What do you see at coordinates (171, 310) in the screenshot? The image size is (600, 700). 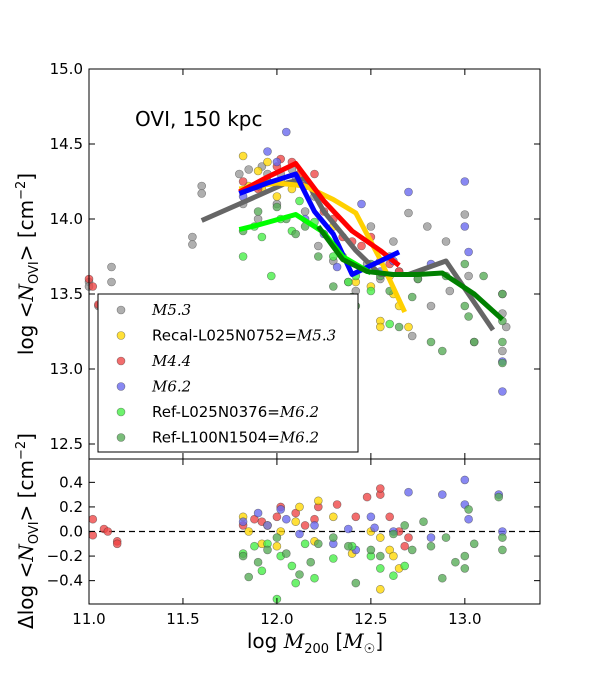 I see `legend-label-m53: M5.3` at bounding box center [171, 310].